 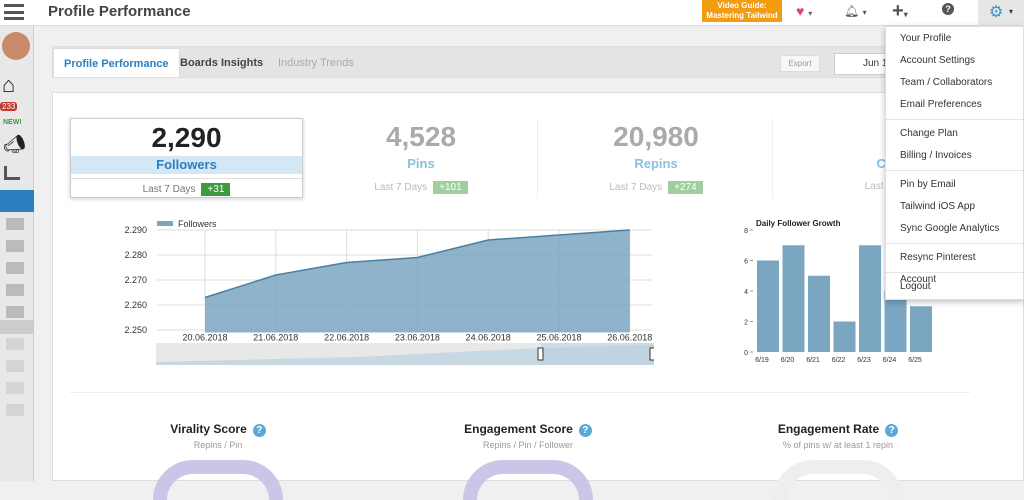 What do you see at coordinates (685, 187) in the screenshot?
I see `change-badge: +274` at bounding box center [685, 187].